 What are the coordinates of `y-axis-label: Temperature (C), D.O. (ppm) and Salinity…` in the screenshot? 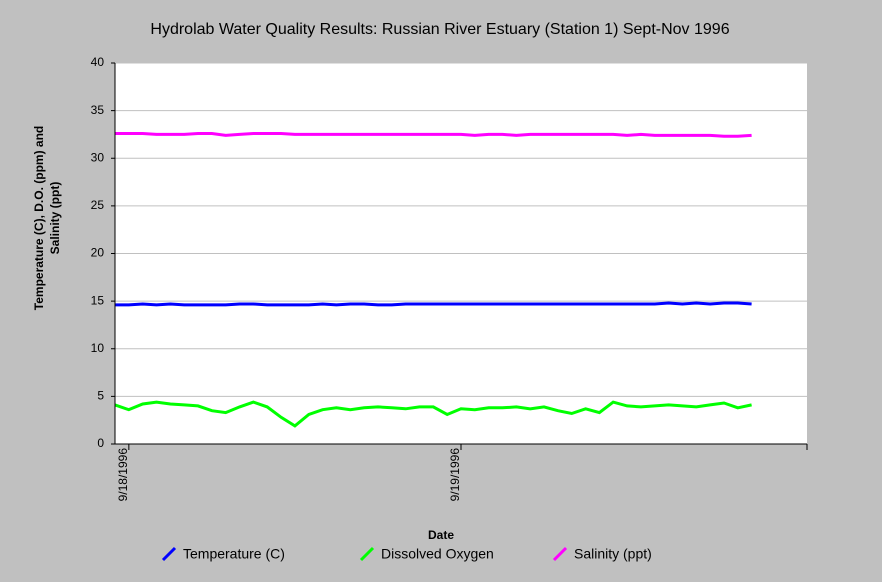 It's located at (47, 218).